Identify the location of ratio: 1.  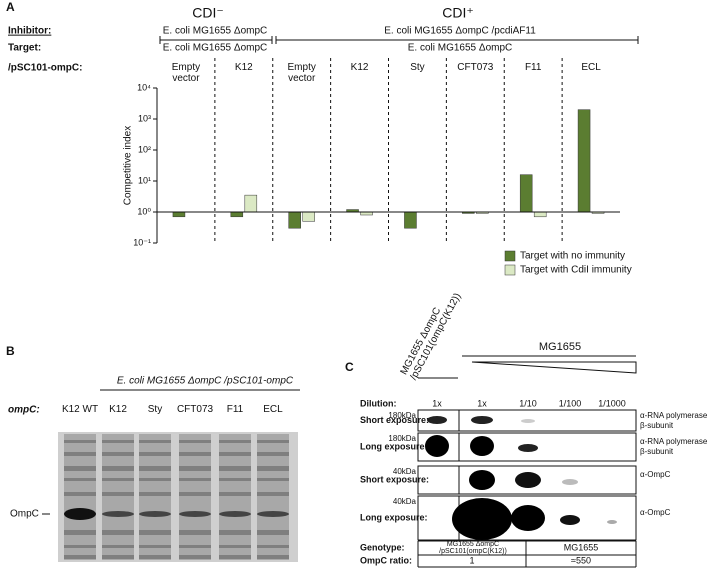
(471, 560).